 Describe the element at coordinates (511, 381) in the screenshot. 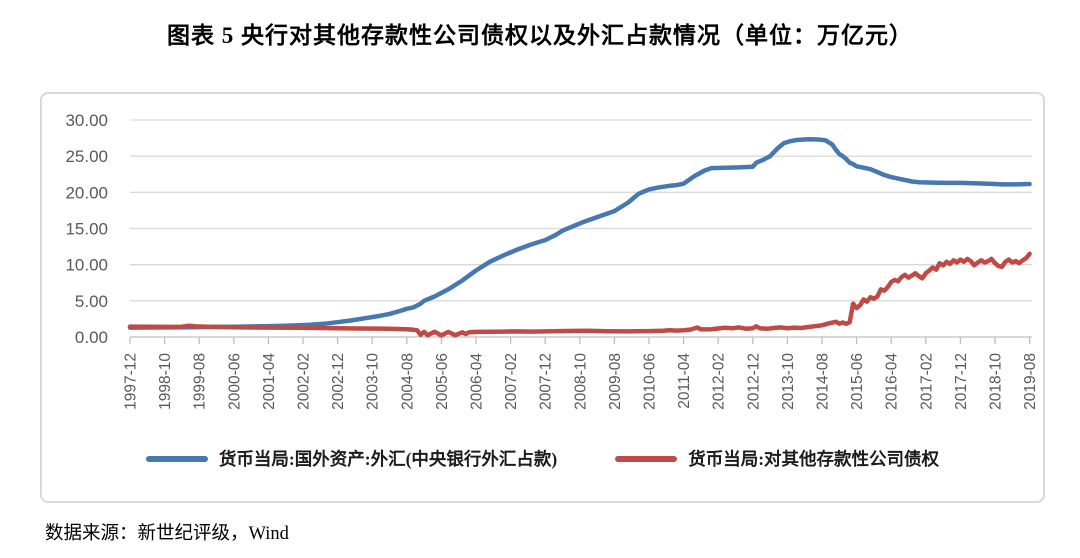

I see `x-tick-label: 2007-02` at that location.